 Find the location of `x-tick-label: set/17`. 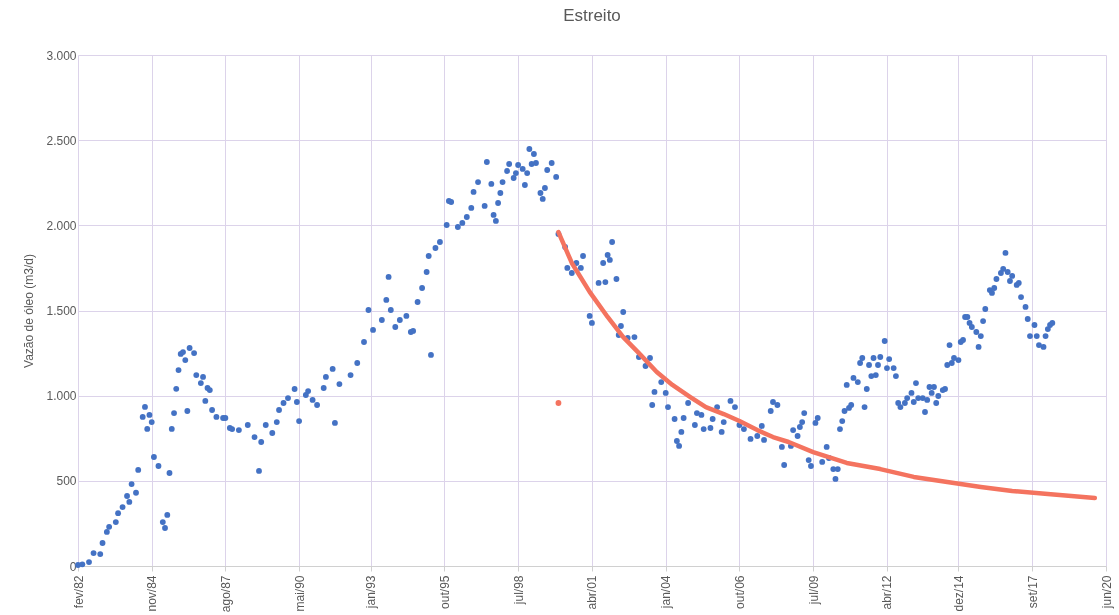

x-tick-label: set/17 is located at coordinates (1032, 592).